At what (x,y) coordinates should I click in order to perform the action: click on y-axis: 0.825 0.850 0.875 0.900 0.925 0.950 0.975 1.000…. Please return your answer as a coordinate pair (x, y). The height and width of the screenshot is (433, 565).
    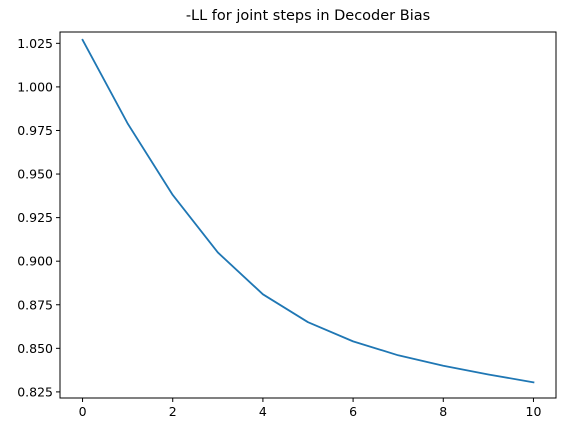
    Looking at the image, I should click on (38, 217).